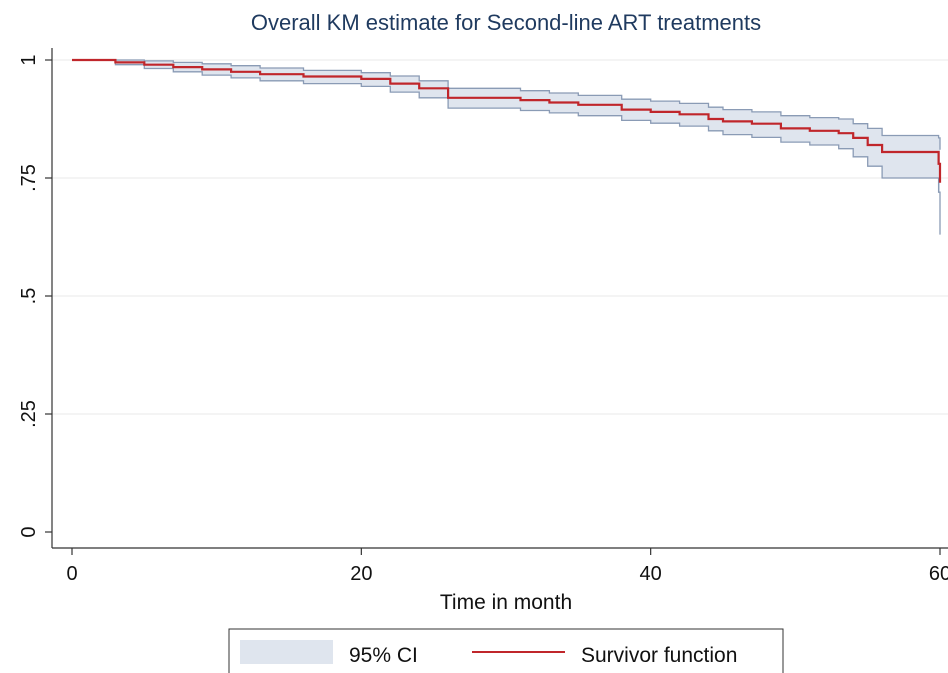 The width and height of the screenshot is (948, 673). I want to click on y-axis-ticks: 0 .25 .5 .75 1, so click(35, 296).